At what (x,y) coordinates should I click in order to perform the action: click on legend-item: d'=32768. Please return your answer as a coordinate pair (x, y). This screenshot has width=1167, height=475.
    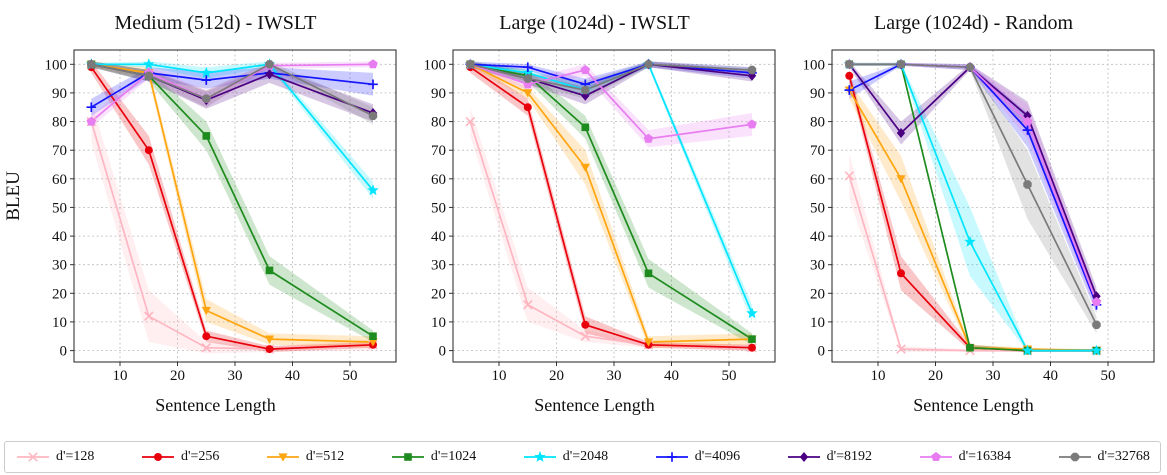
    Looking at the image, I should click on (1103, 457).